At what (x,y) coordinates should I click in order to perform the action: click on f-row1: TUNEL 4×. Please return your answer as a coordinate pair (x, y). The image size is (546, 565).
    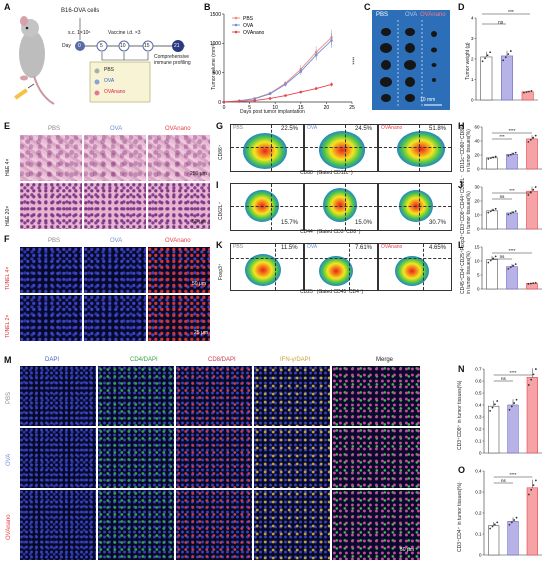
    Looking at the image, I should click on (8, 278).